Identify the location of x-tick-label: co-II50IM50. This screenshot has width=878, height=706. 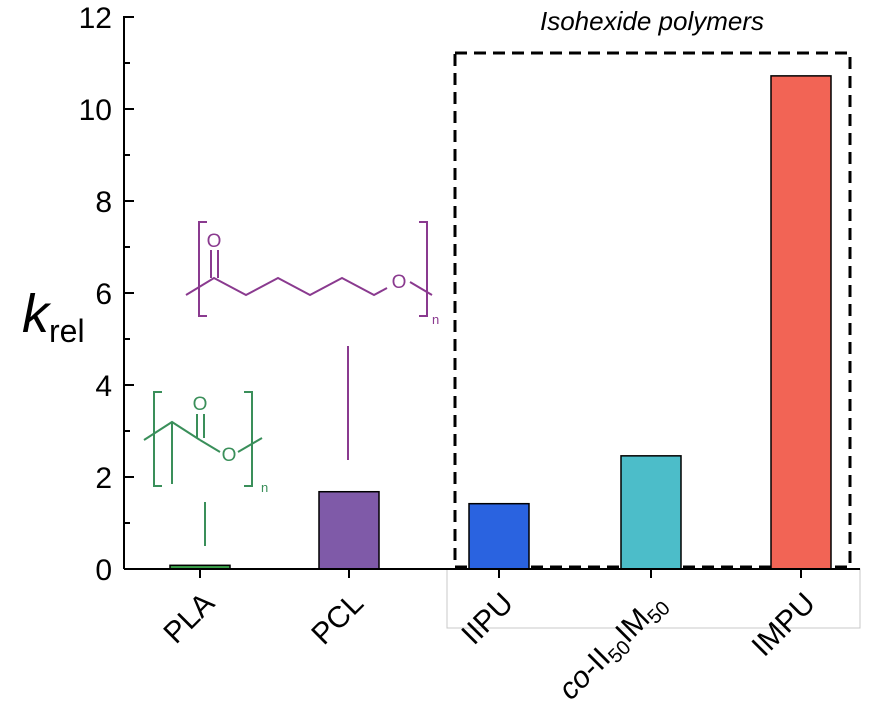
(613, 646).